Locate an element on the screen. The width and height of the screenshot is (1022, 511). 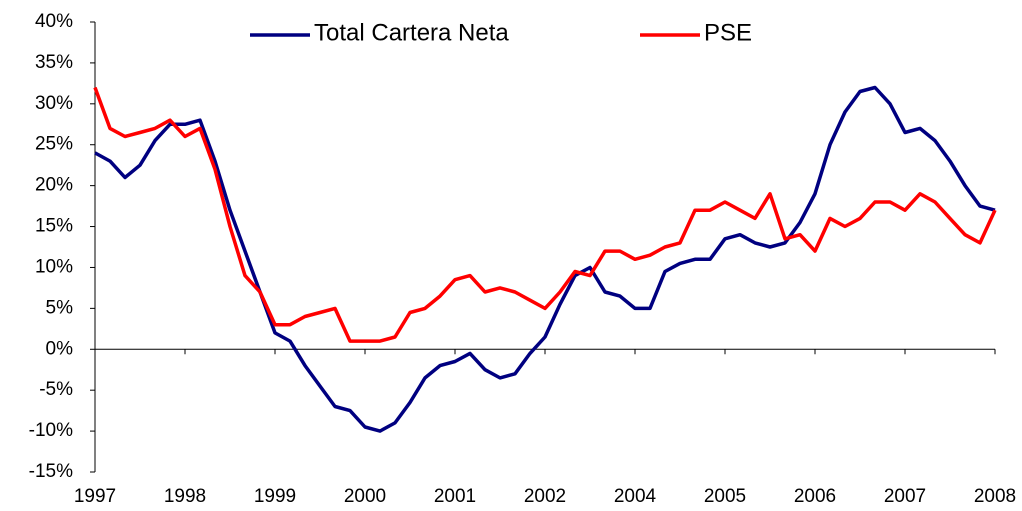
y-tick-label: 30% is located at coordinates (54, 103).